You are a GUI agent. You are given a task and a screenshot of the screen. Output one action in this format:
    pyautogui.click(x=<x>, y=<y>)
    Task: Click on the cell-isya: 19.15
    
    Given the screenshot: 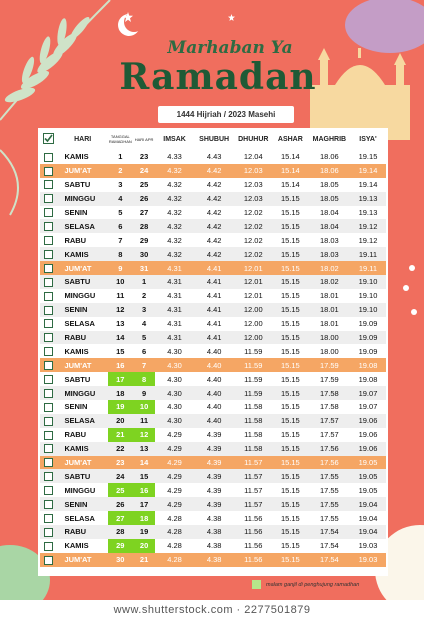 What is the action you would take?
    pyautogui.click(x=367, y=157)
    